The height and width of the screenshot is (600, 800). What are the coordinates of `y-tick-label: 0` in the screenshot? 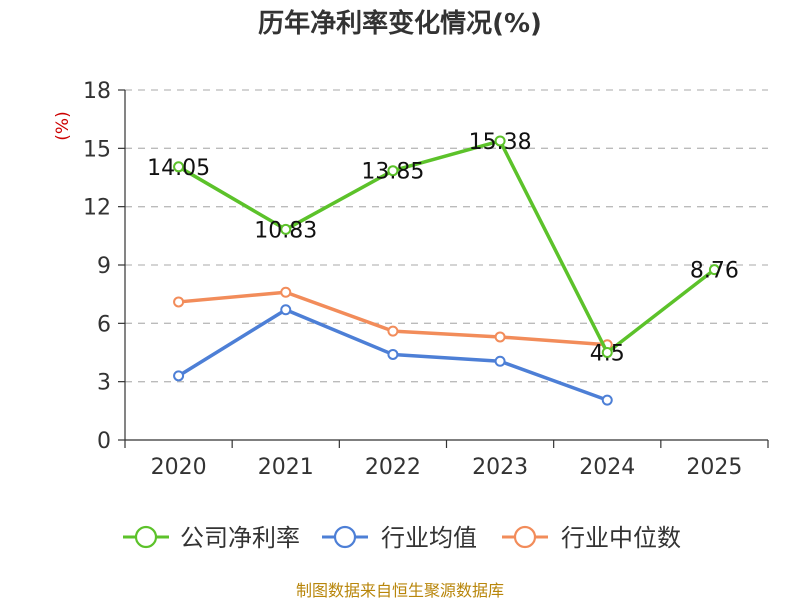 It's located at (104, 441).